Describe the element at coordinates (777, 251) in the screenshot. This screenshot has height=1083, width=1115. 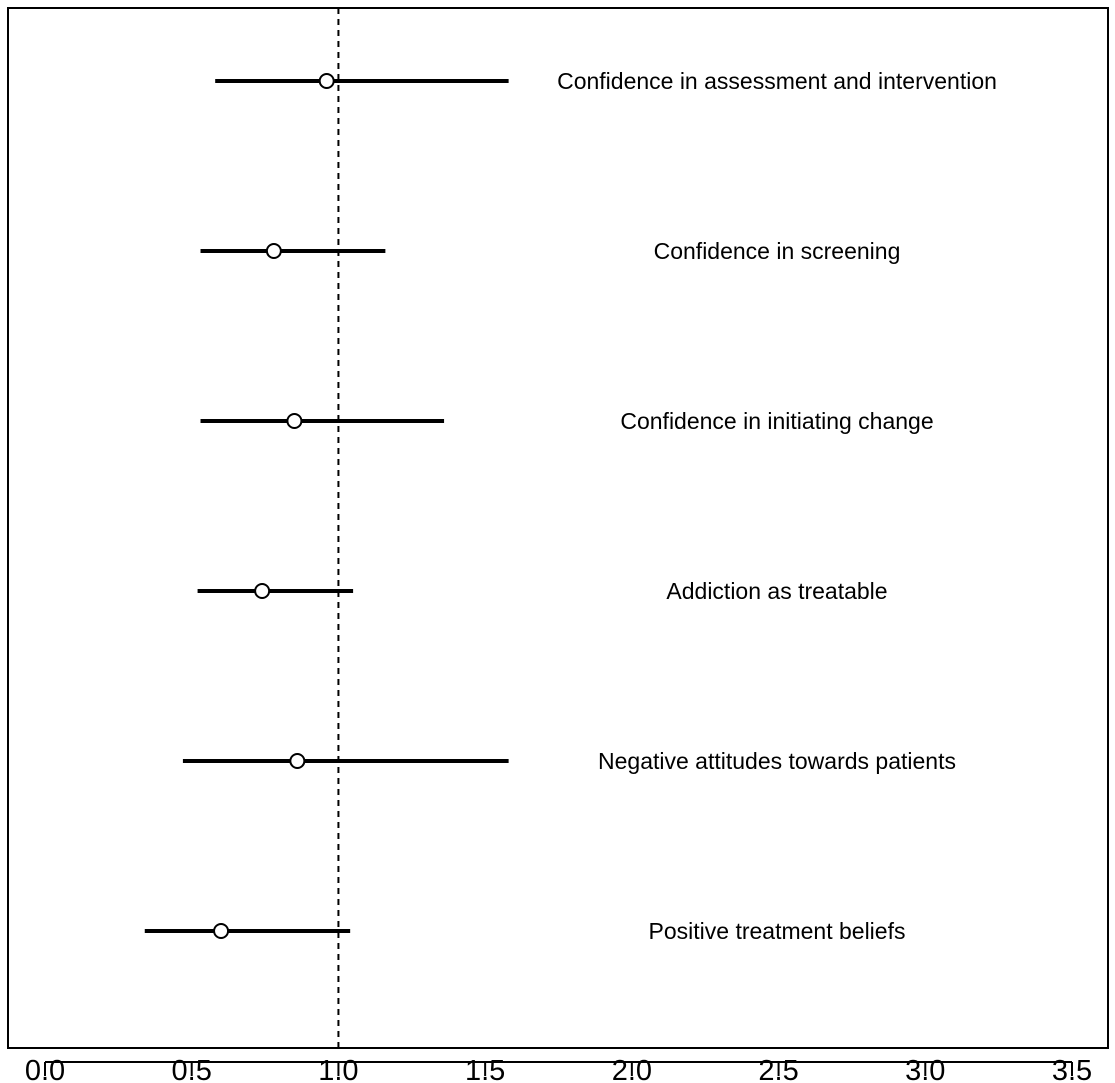
I see `row-label: Confidence in screening` at that location.